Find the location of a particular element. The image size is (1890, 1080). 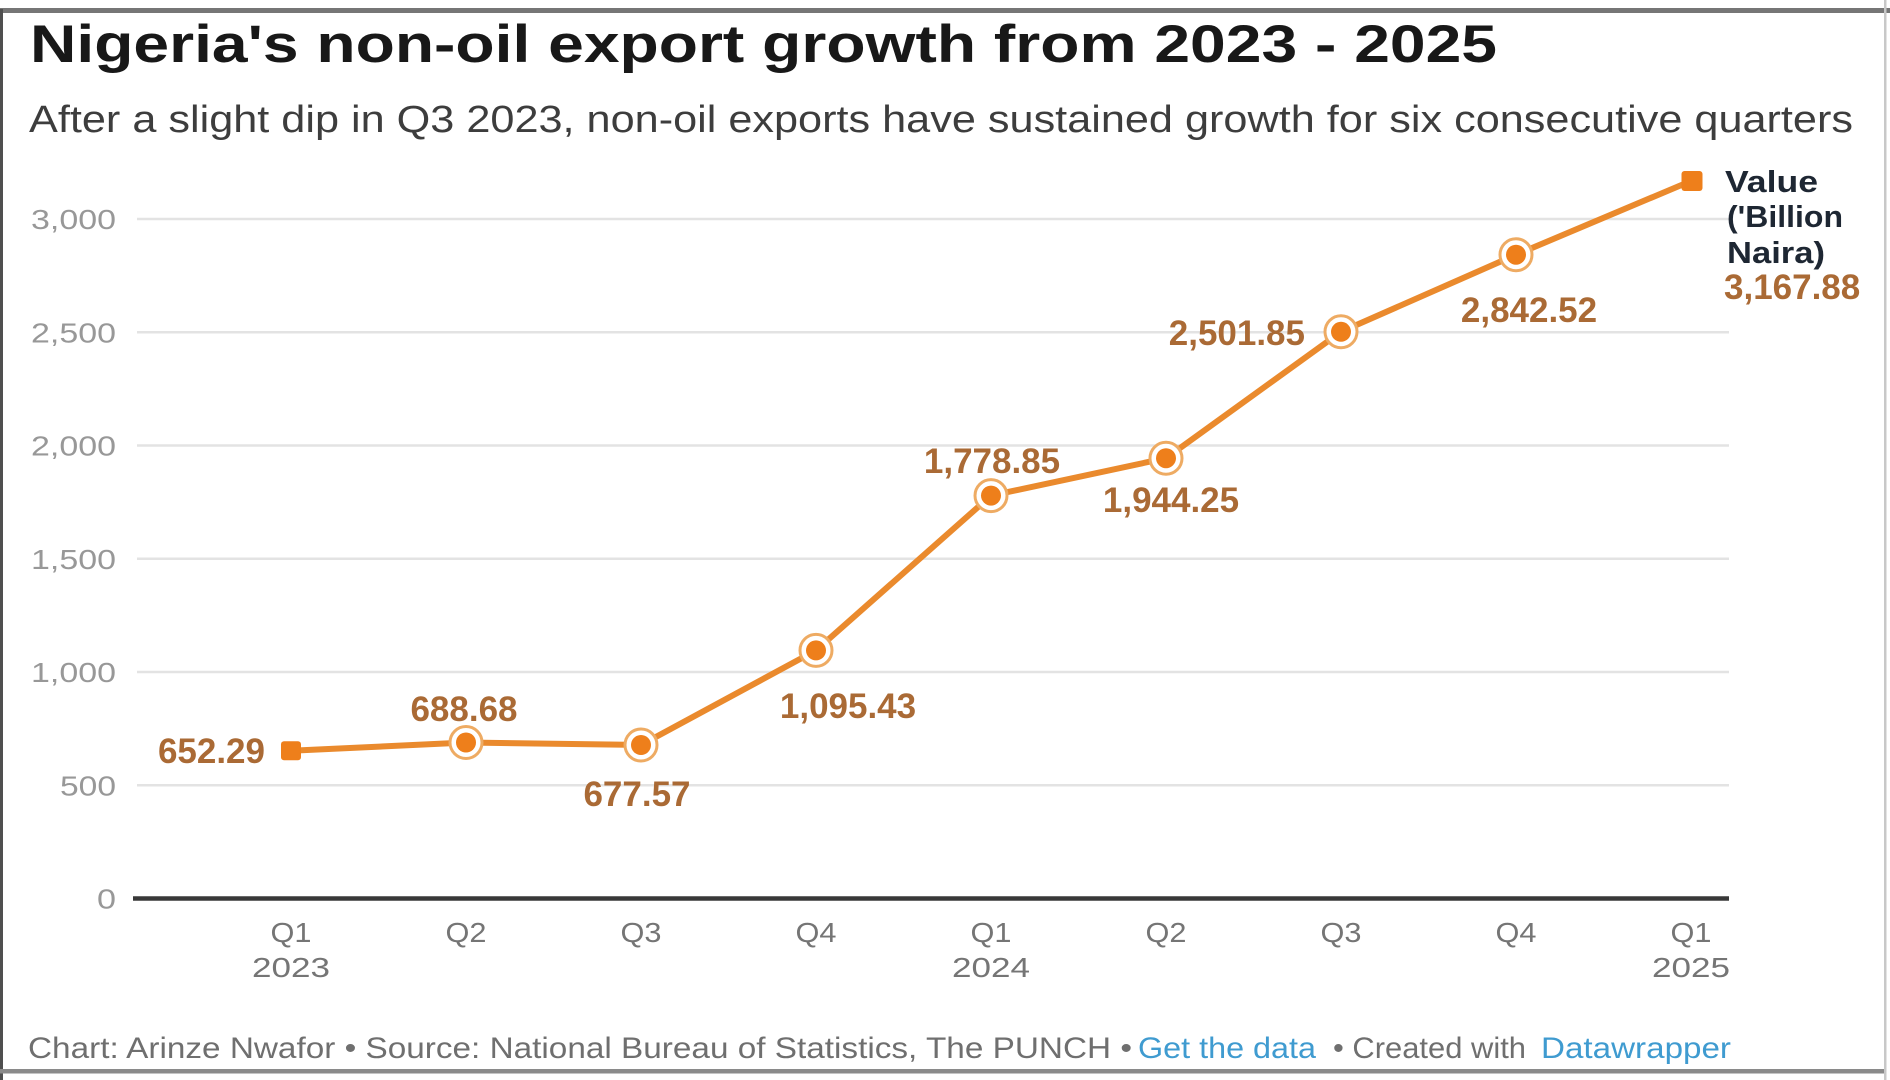

svg-text: 688.68 is located at coordinates (463, 709).